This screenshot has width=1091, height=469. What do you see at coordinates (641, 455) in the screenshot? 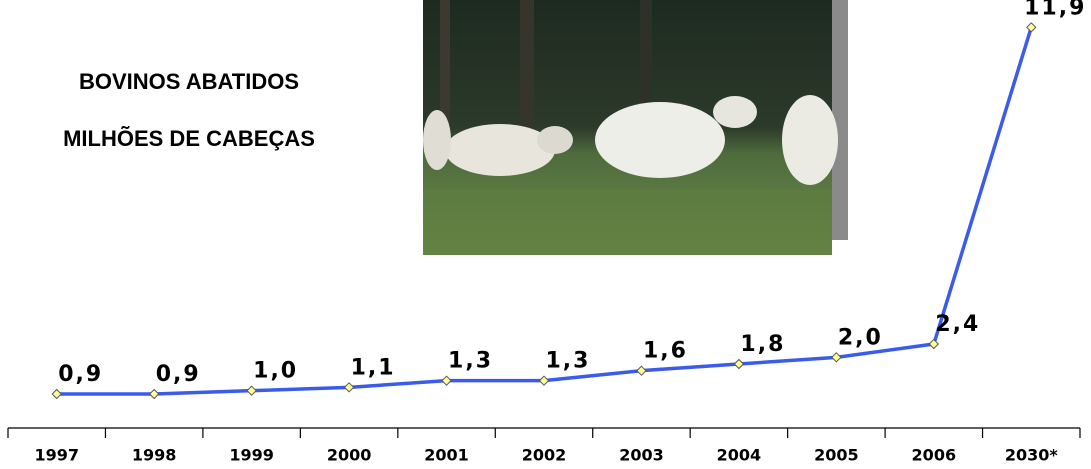
I see `x-tick-label: 2003` at bounding box center [641, 455].